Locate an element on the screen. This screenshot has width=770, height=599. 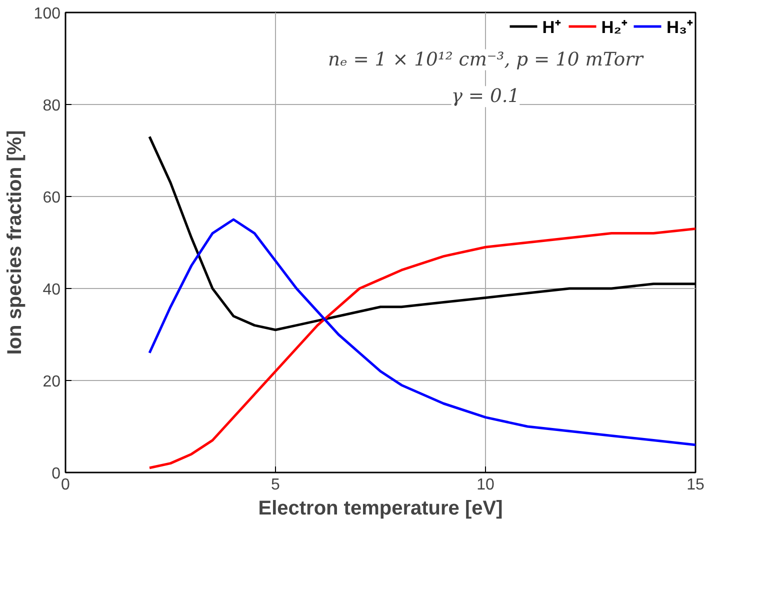
legend-label: H⁺ is located at coordinates (552, 27).